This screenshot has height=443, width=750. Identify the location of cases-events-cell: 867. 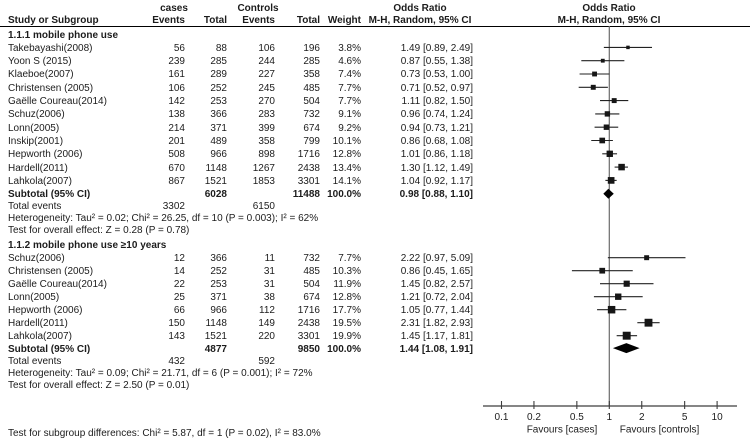
(176, 181).